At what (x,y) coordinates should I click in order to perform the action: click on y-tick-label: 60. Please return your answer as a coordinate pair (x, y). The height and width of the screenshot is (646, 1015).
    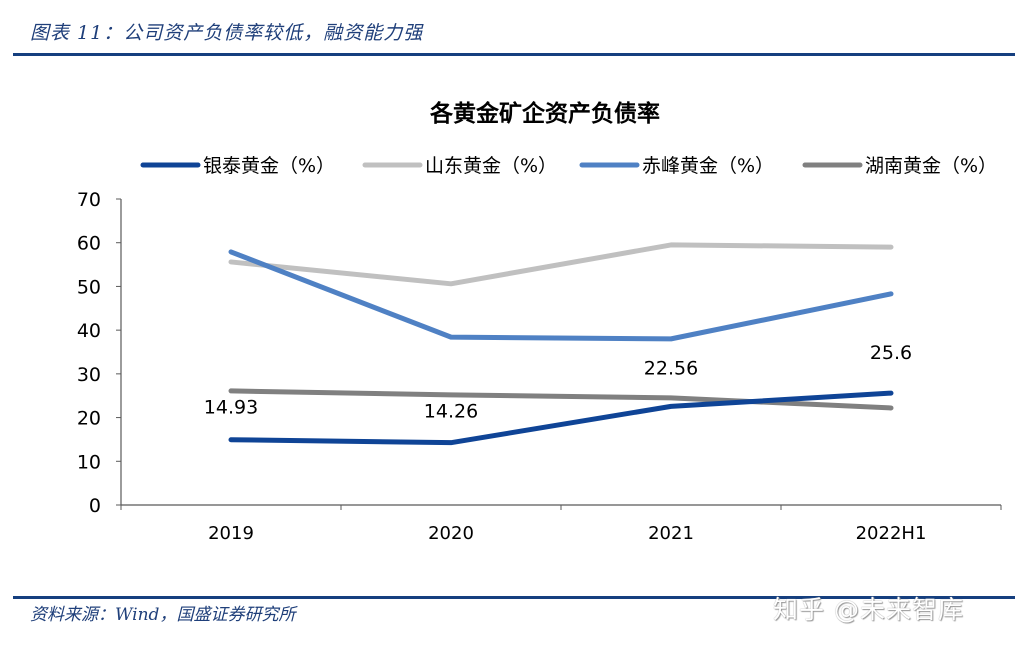
    Looking at the image, I should click on (89, 244).